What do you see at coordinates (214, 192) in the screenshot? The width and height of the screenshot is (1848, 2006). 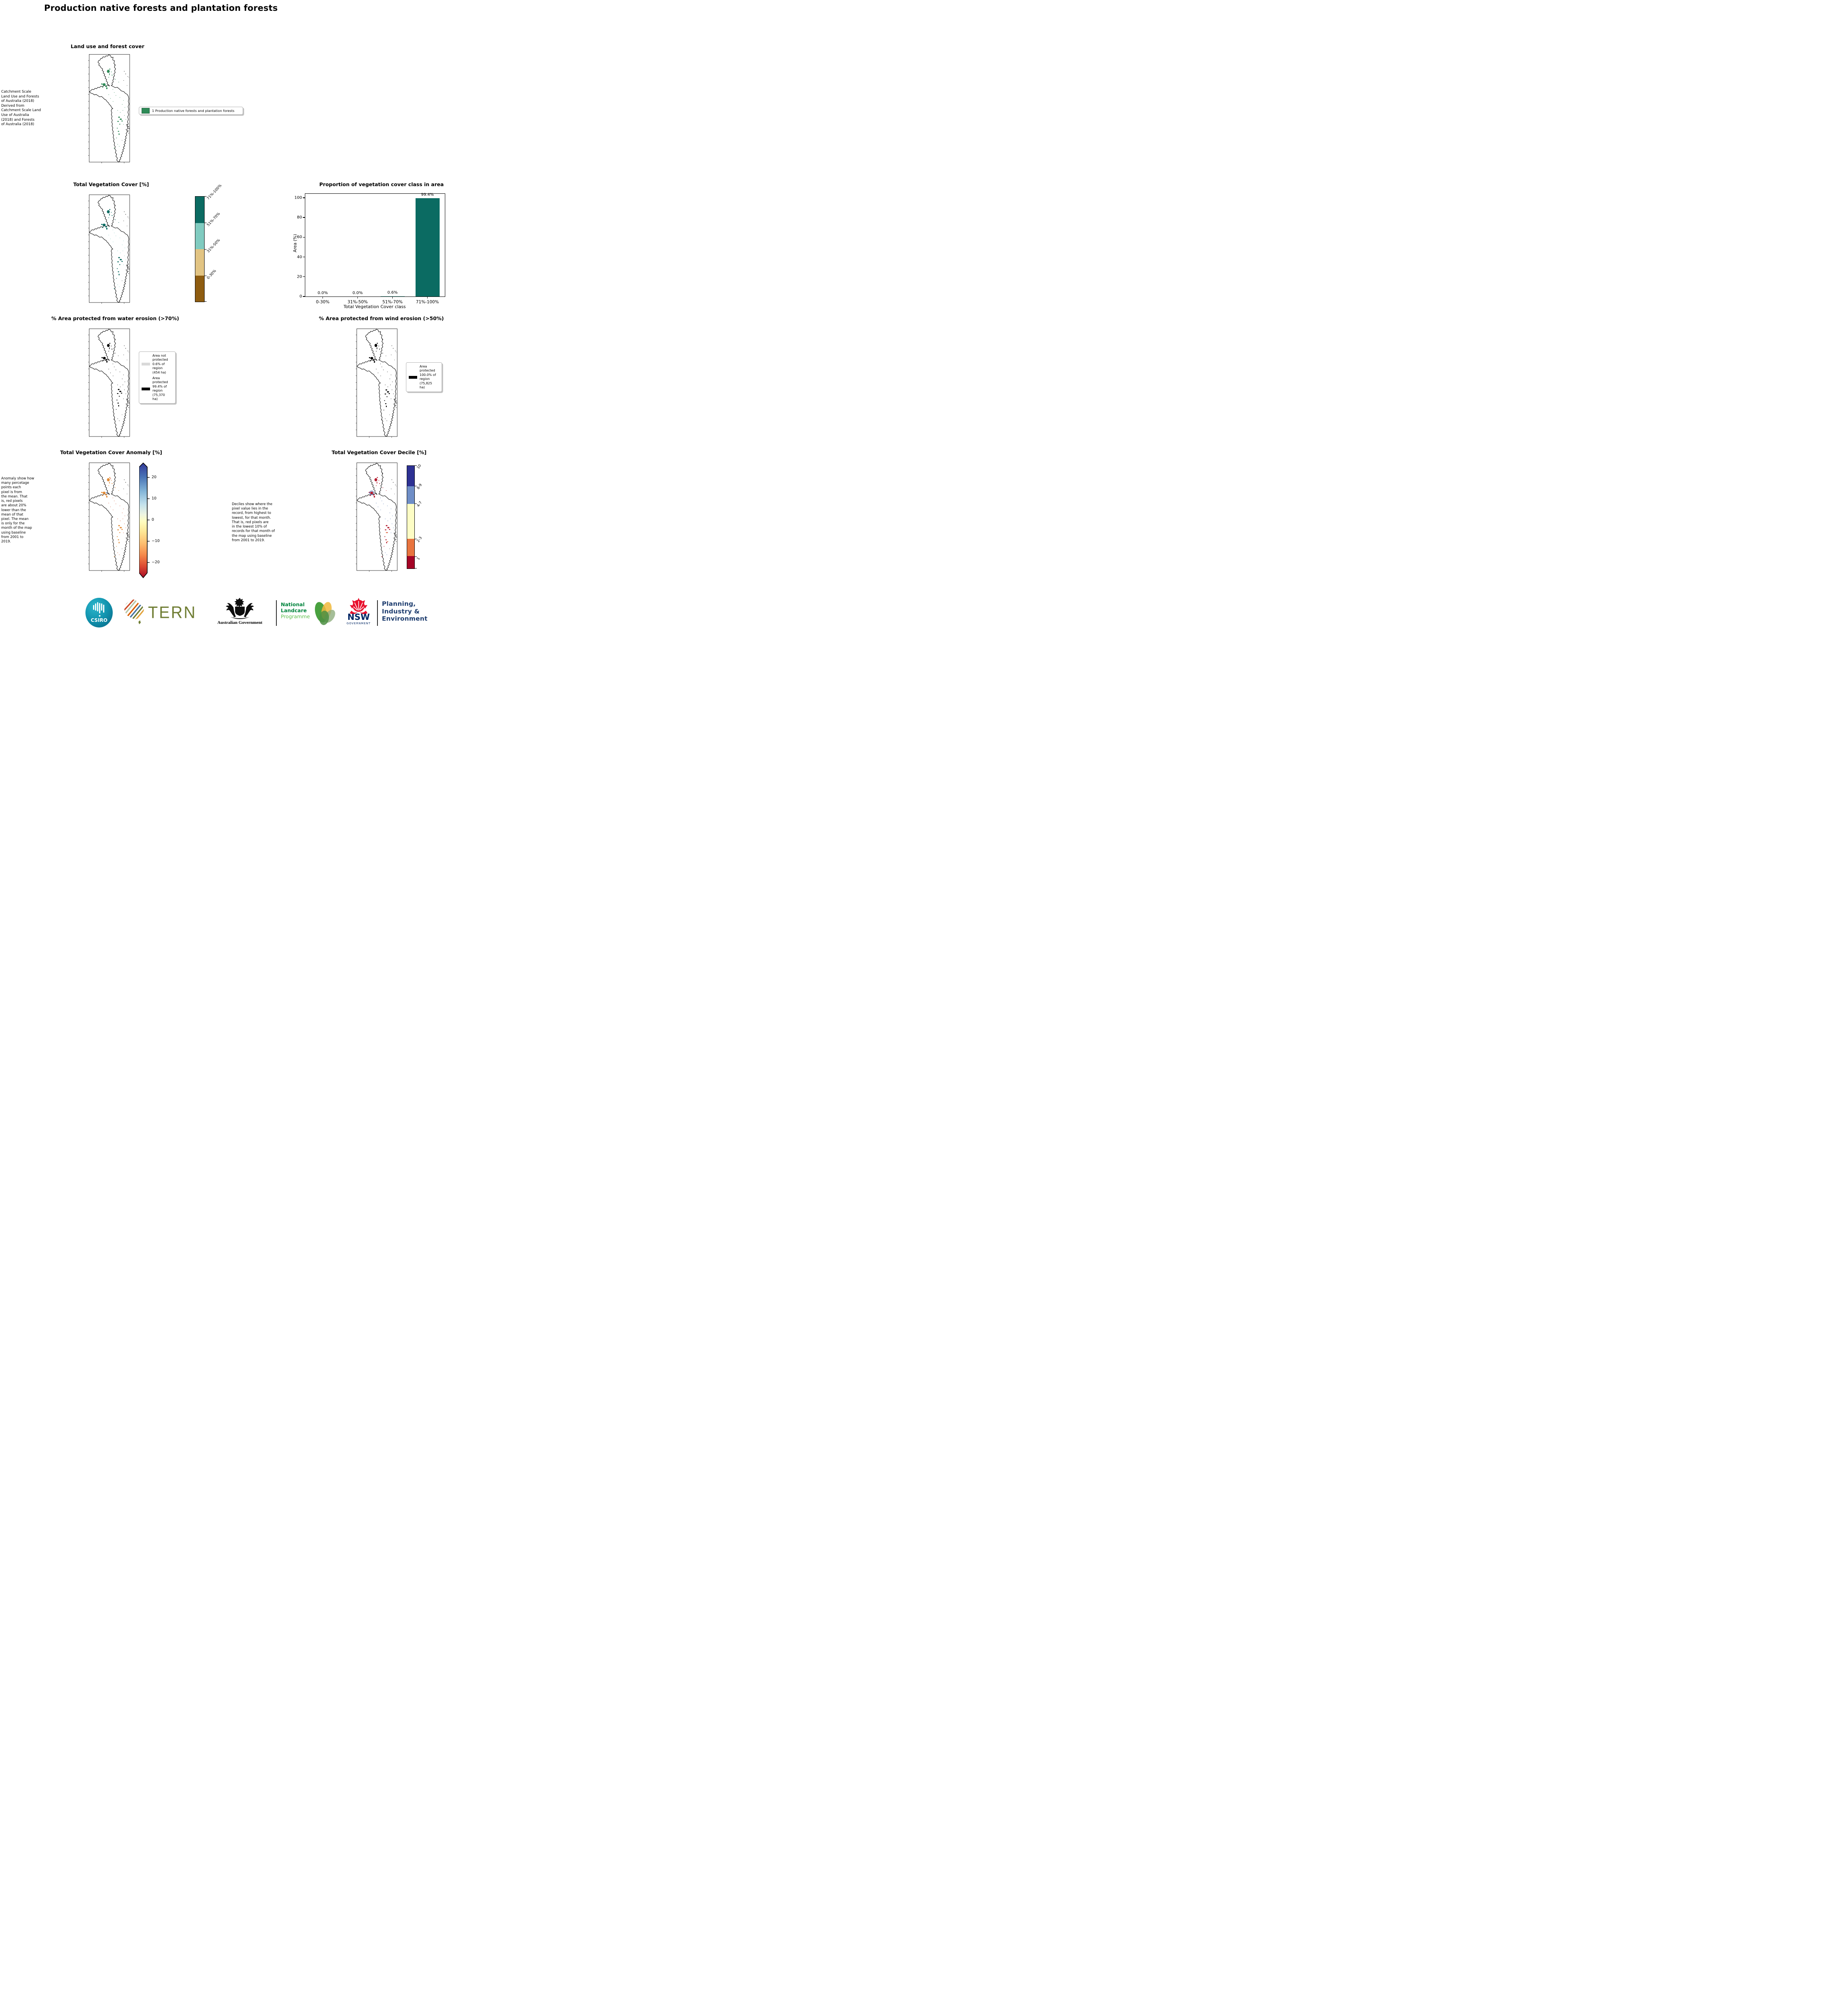 I see `tvc-cbar-label-71-100: 71%-100%` at bounding box center [214, 192].